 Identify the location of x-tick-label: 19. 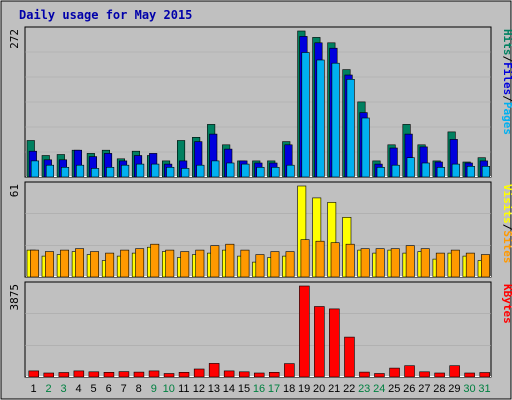
(304, 389).